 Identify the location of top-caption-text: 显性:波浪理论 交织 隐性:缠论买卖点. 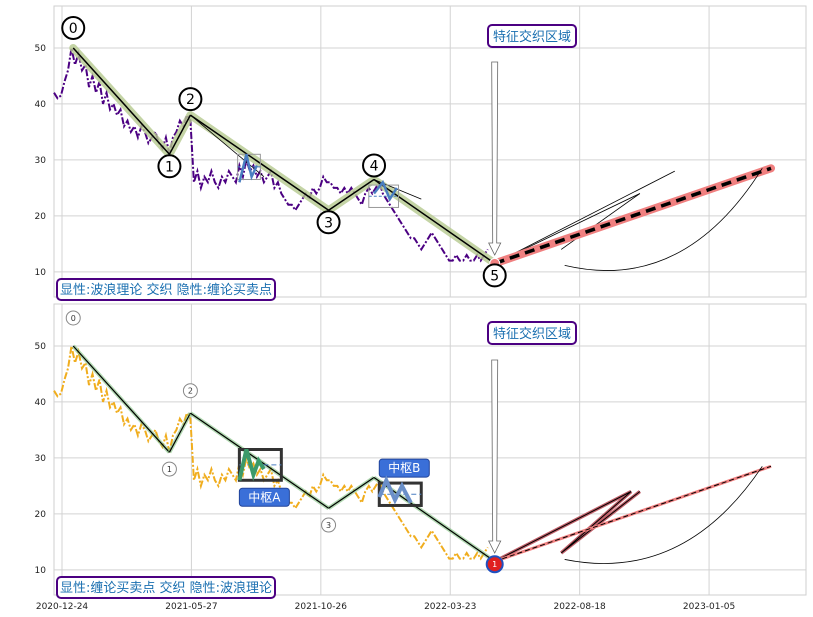
(166, 290).